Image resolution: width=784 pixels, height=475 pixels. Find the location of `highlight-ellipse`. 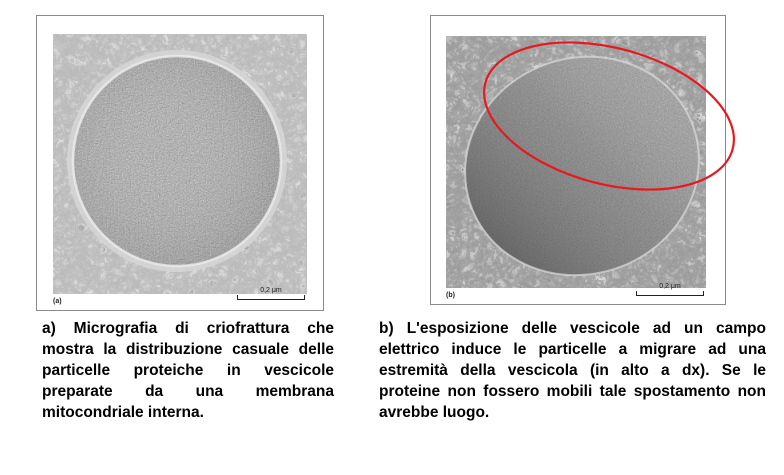

highlight-ellipse is located at coordinates (609, 116).